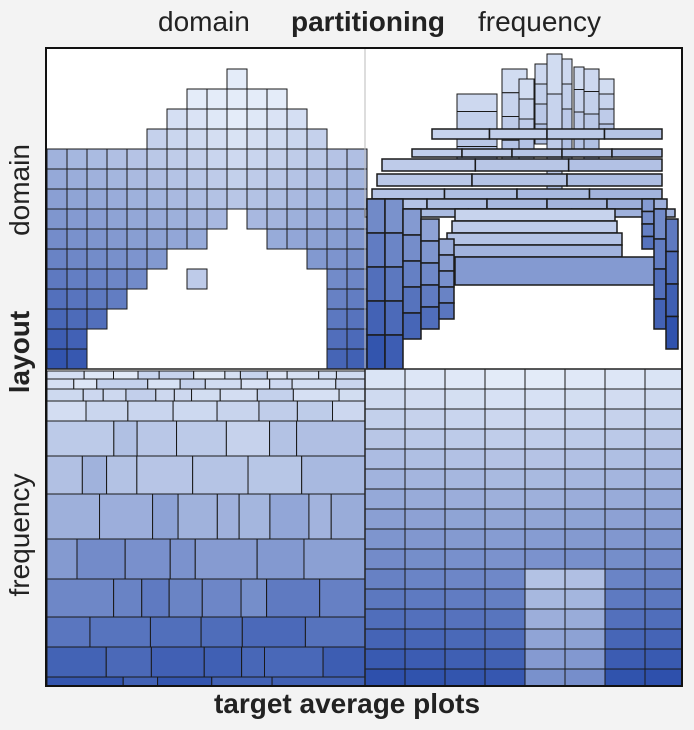 This screenshot has height=730, width=694. What do you see at coordinates (539, 21) in the screenshot?
I see `column-header-frequency: frequency` at bounding box center [539, 21].